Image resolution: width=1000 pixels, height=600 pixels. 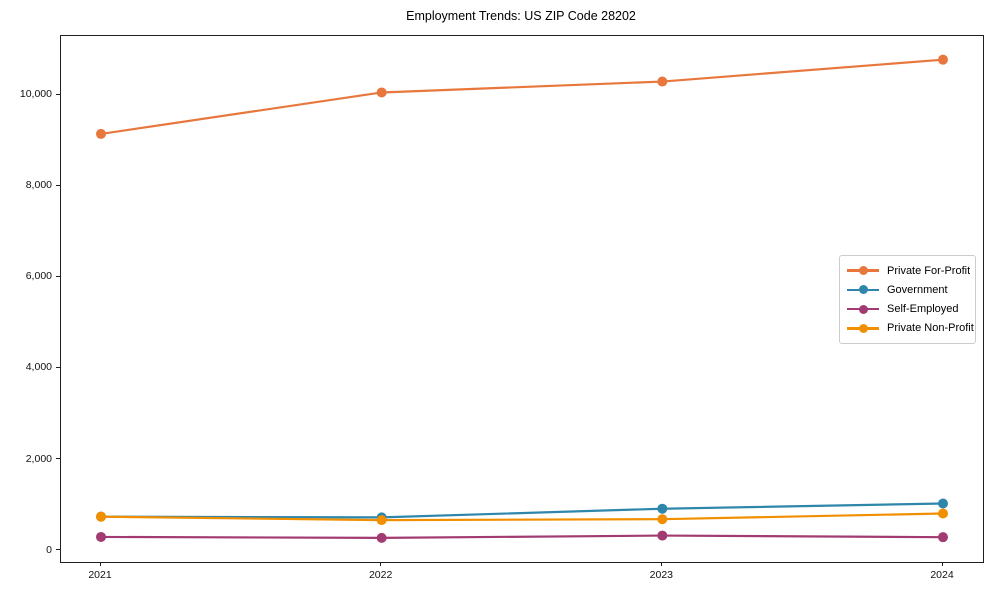 I want to click on x-tick-label: 2023, so click(x=661, y=575).